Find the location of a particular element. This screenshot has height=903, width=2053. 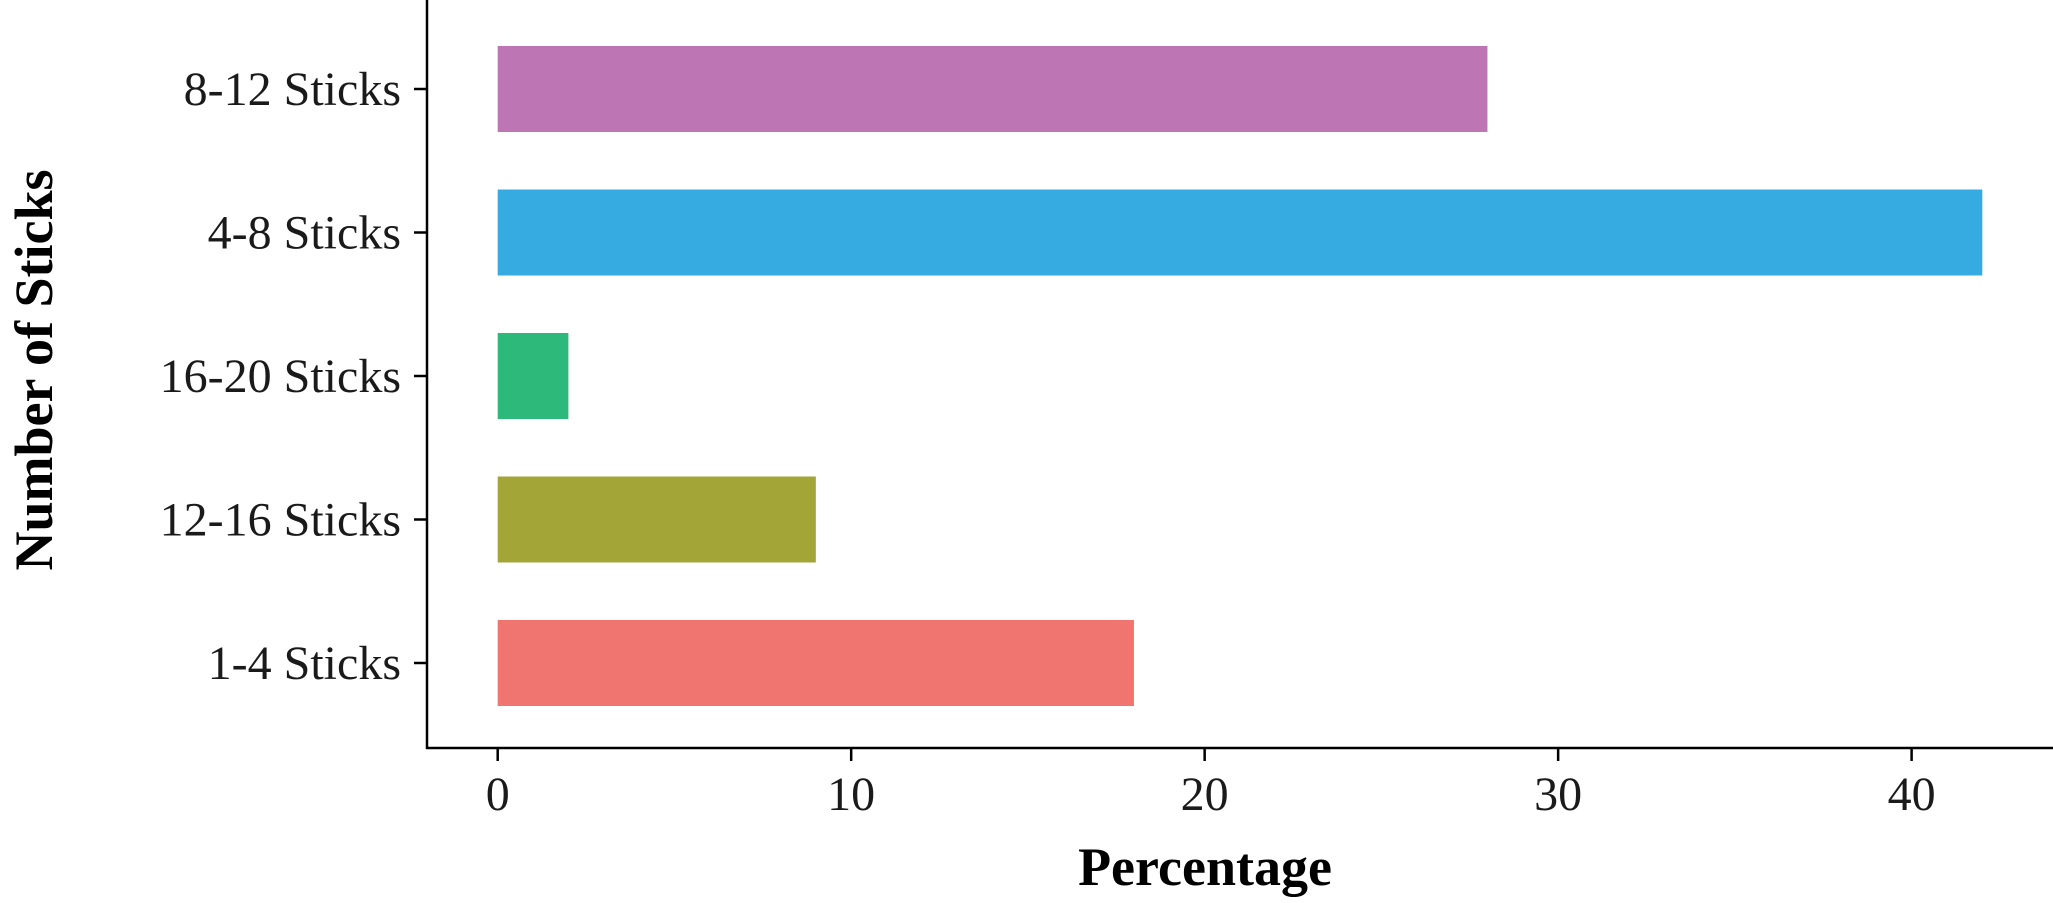

bar-1-4-sticks is located at coordinates (815, 663).